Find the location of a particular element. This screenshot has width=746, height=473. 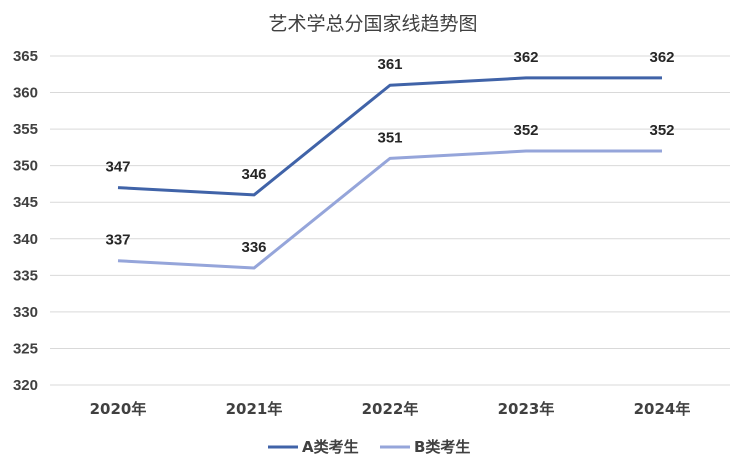

x-tick-label: 2021年 is located at coordinates (254, 409).